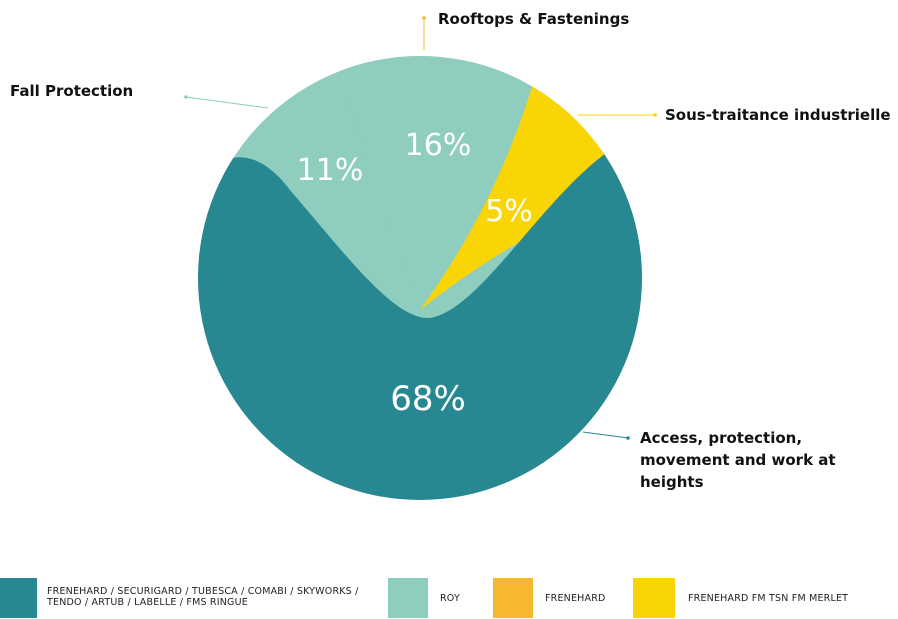  I want to click on legend-text-rooftops: FRENEHARD, so click(575, 598).